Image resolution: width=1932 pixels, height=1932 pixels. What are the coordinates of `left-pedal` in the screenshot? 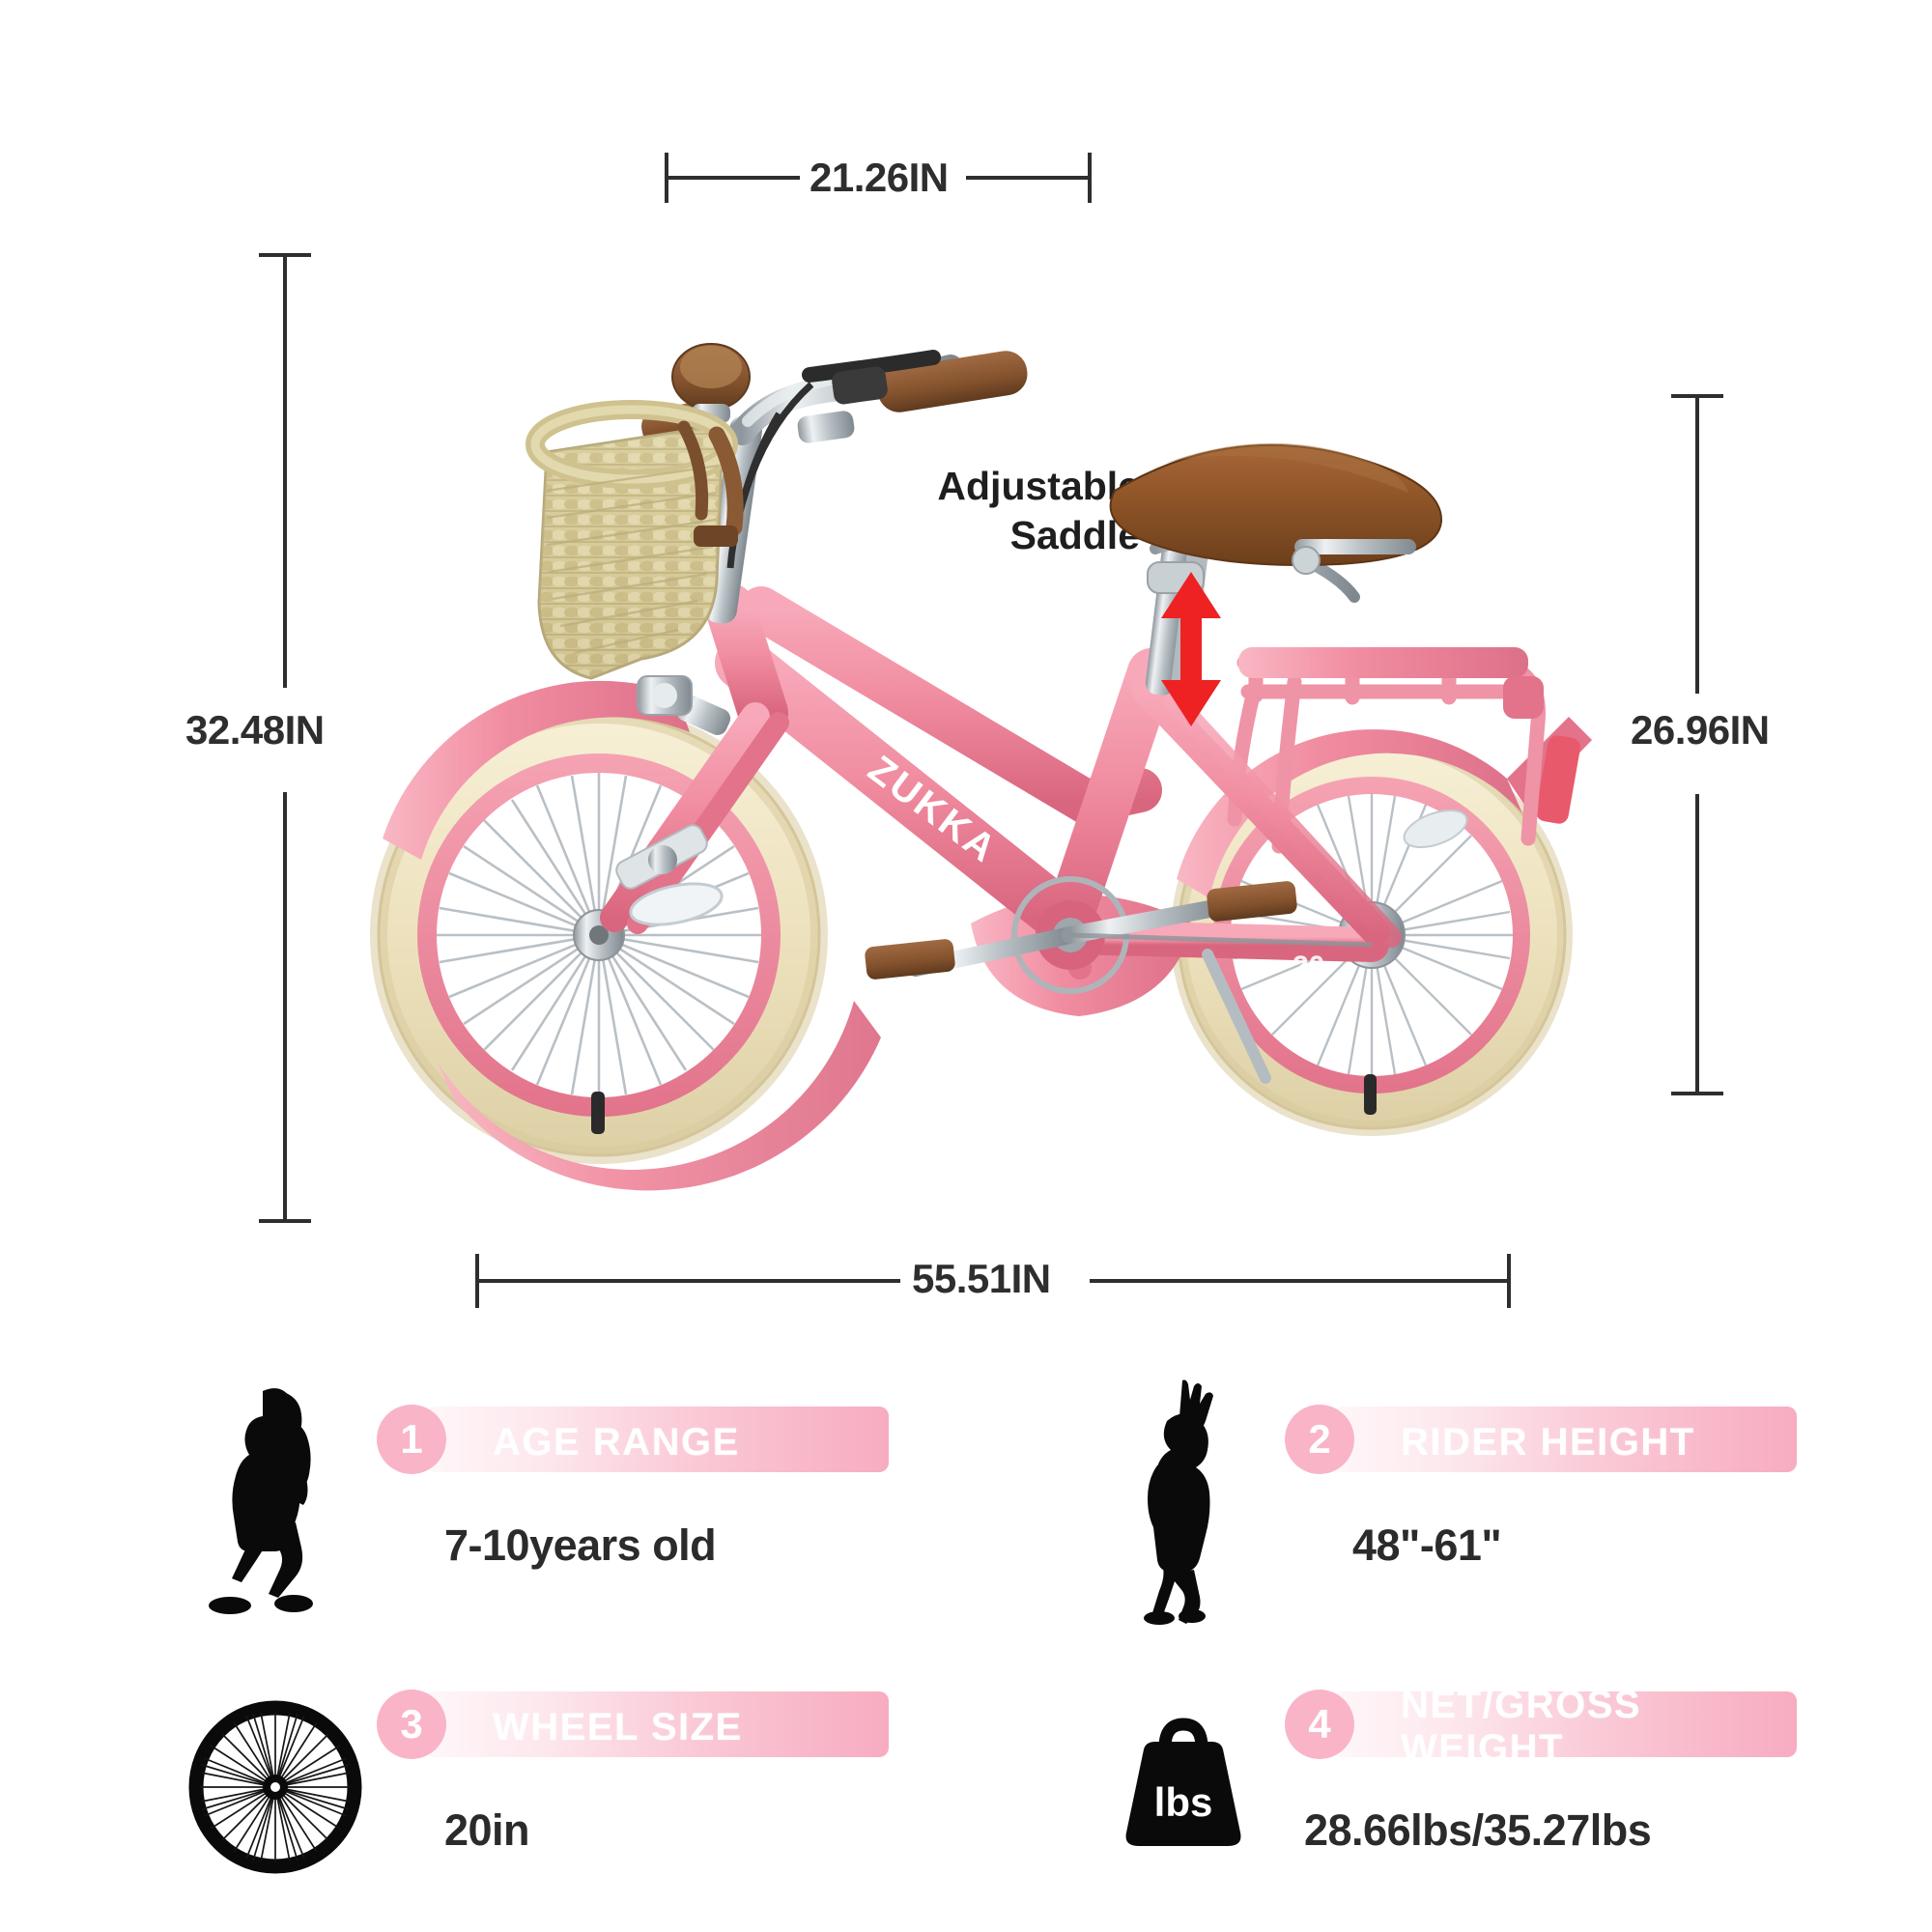 It's located at (910, 959).